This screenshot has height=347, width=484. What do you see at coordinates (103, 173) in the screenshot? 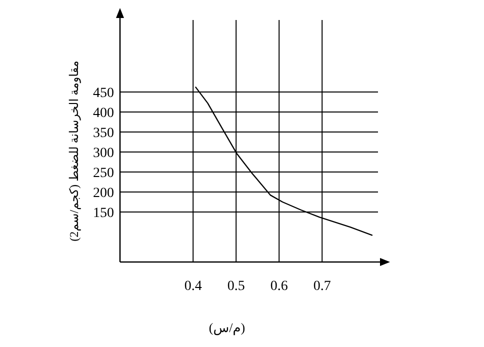
I see `y-tick-label: 250` at bounding box center [103, 173].